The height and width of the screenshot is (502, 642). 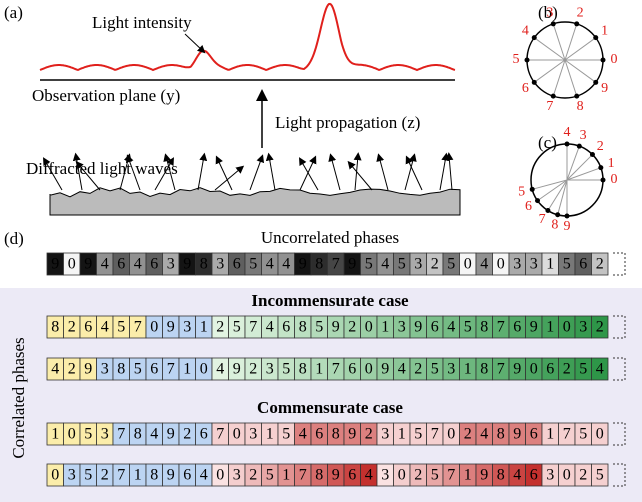 What do you see at coordinates (13, 12) in the screenshot?
I see `panel-label: (a)` at bounding box center [13, 12].